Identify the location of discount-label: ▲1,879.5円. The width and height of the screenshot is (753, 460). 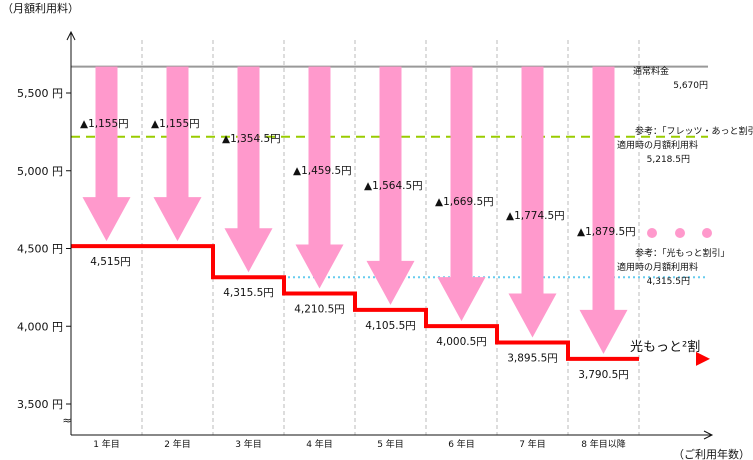
(606, 232).